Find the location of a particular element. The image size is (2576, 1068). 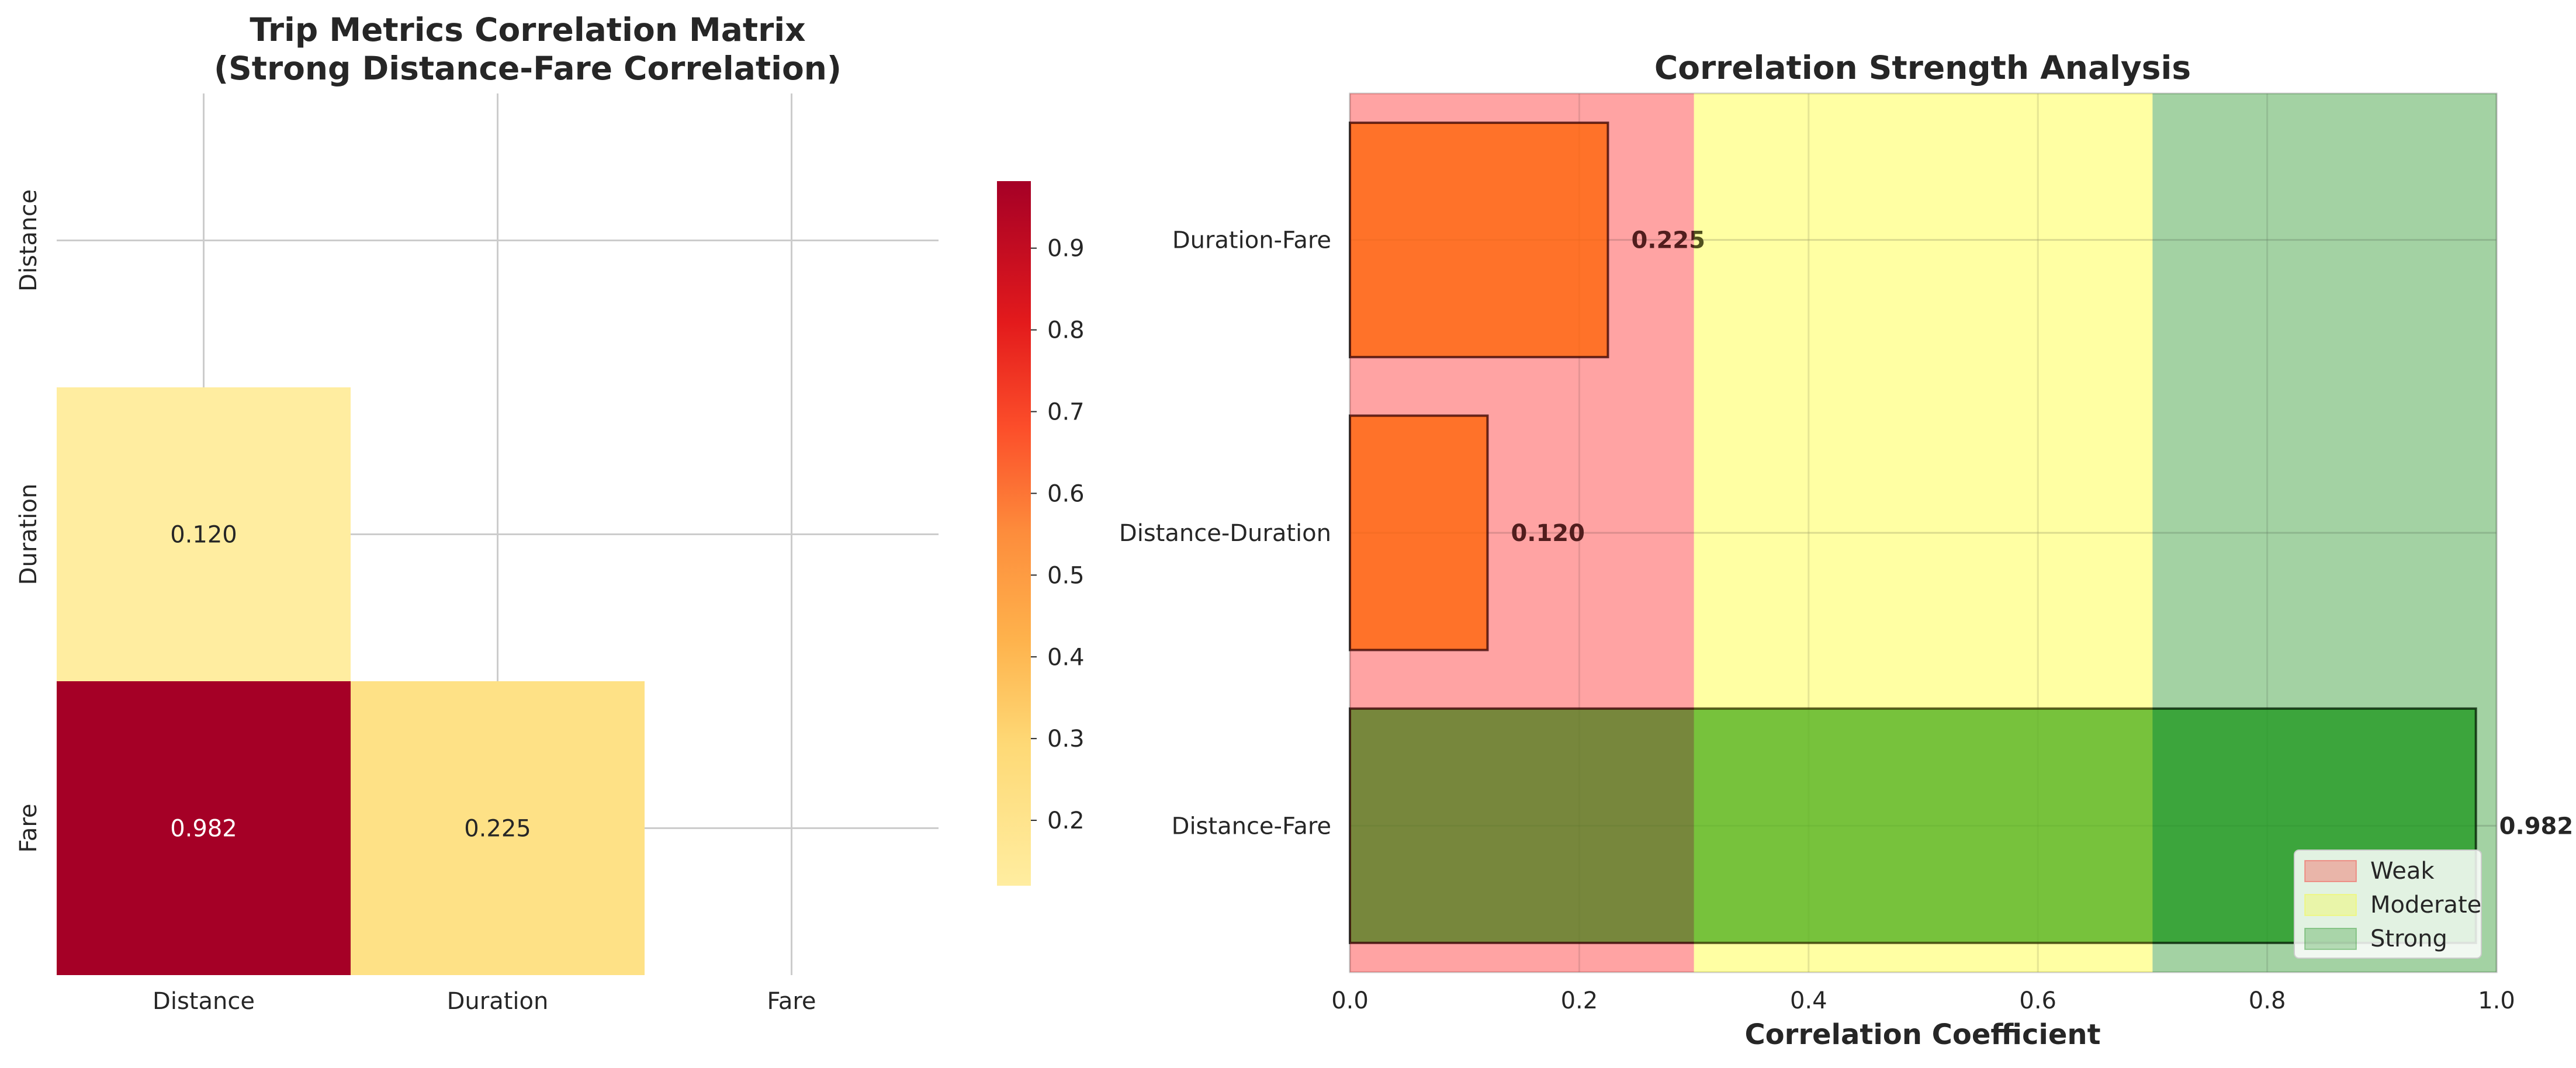

legend-box is located at coordinates (2388, 904).